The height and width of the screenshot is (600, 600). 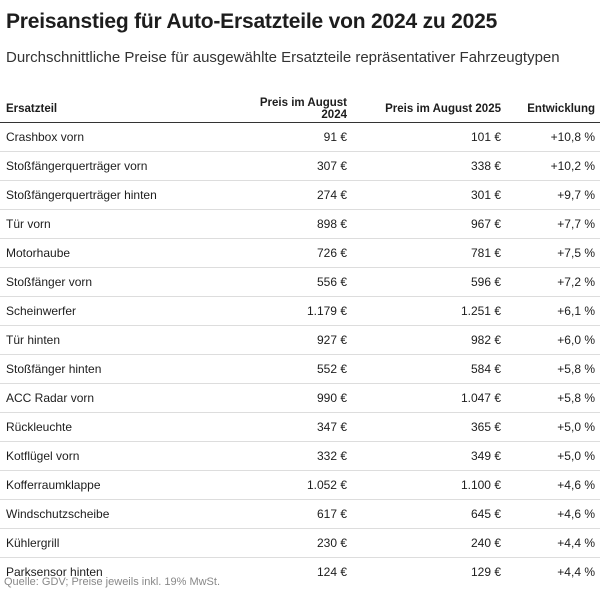 What do you see at coordinates (485, 224) in the screenshot?
I see `cell: 967 €` at bounding box center [485, 224].